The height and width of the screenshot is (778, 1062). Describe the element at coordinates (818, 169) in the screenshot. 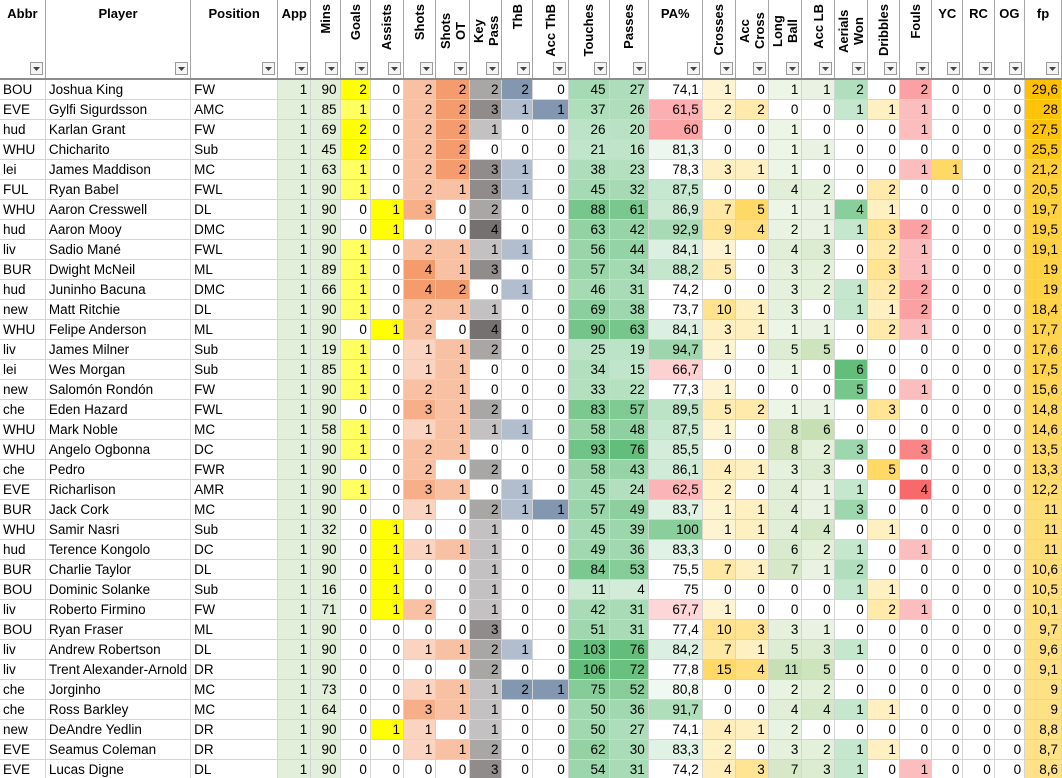

I see `cell-acc-lb: 0` at that location.